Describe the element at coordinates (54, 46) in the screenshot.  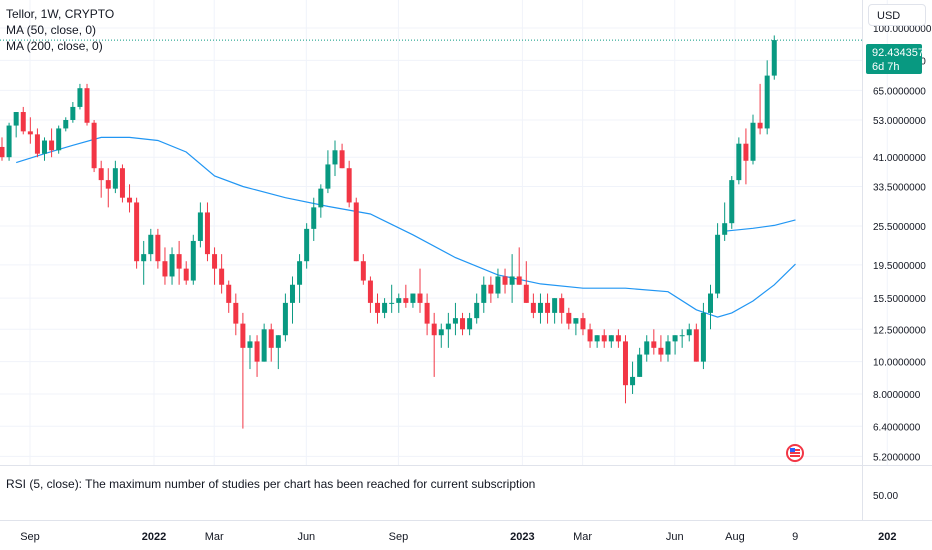
I see `ma200-legend: MA (200, close, 0)` at that location.